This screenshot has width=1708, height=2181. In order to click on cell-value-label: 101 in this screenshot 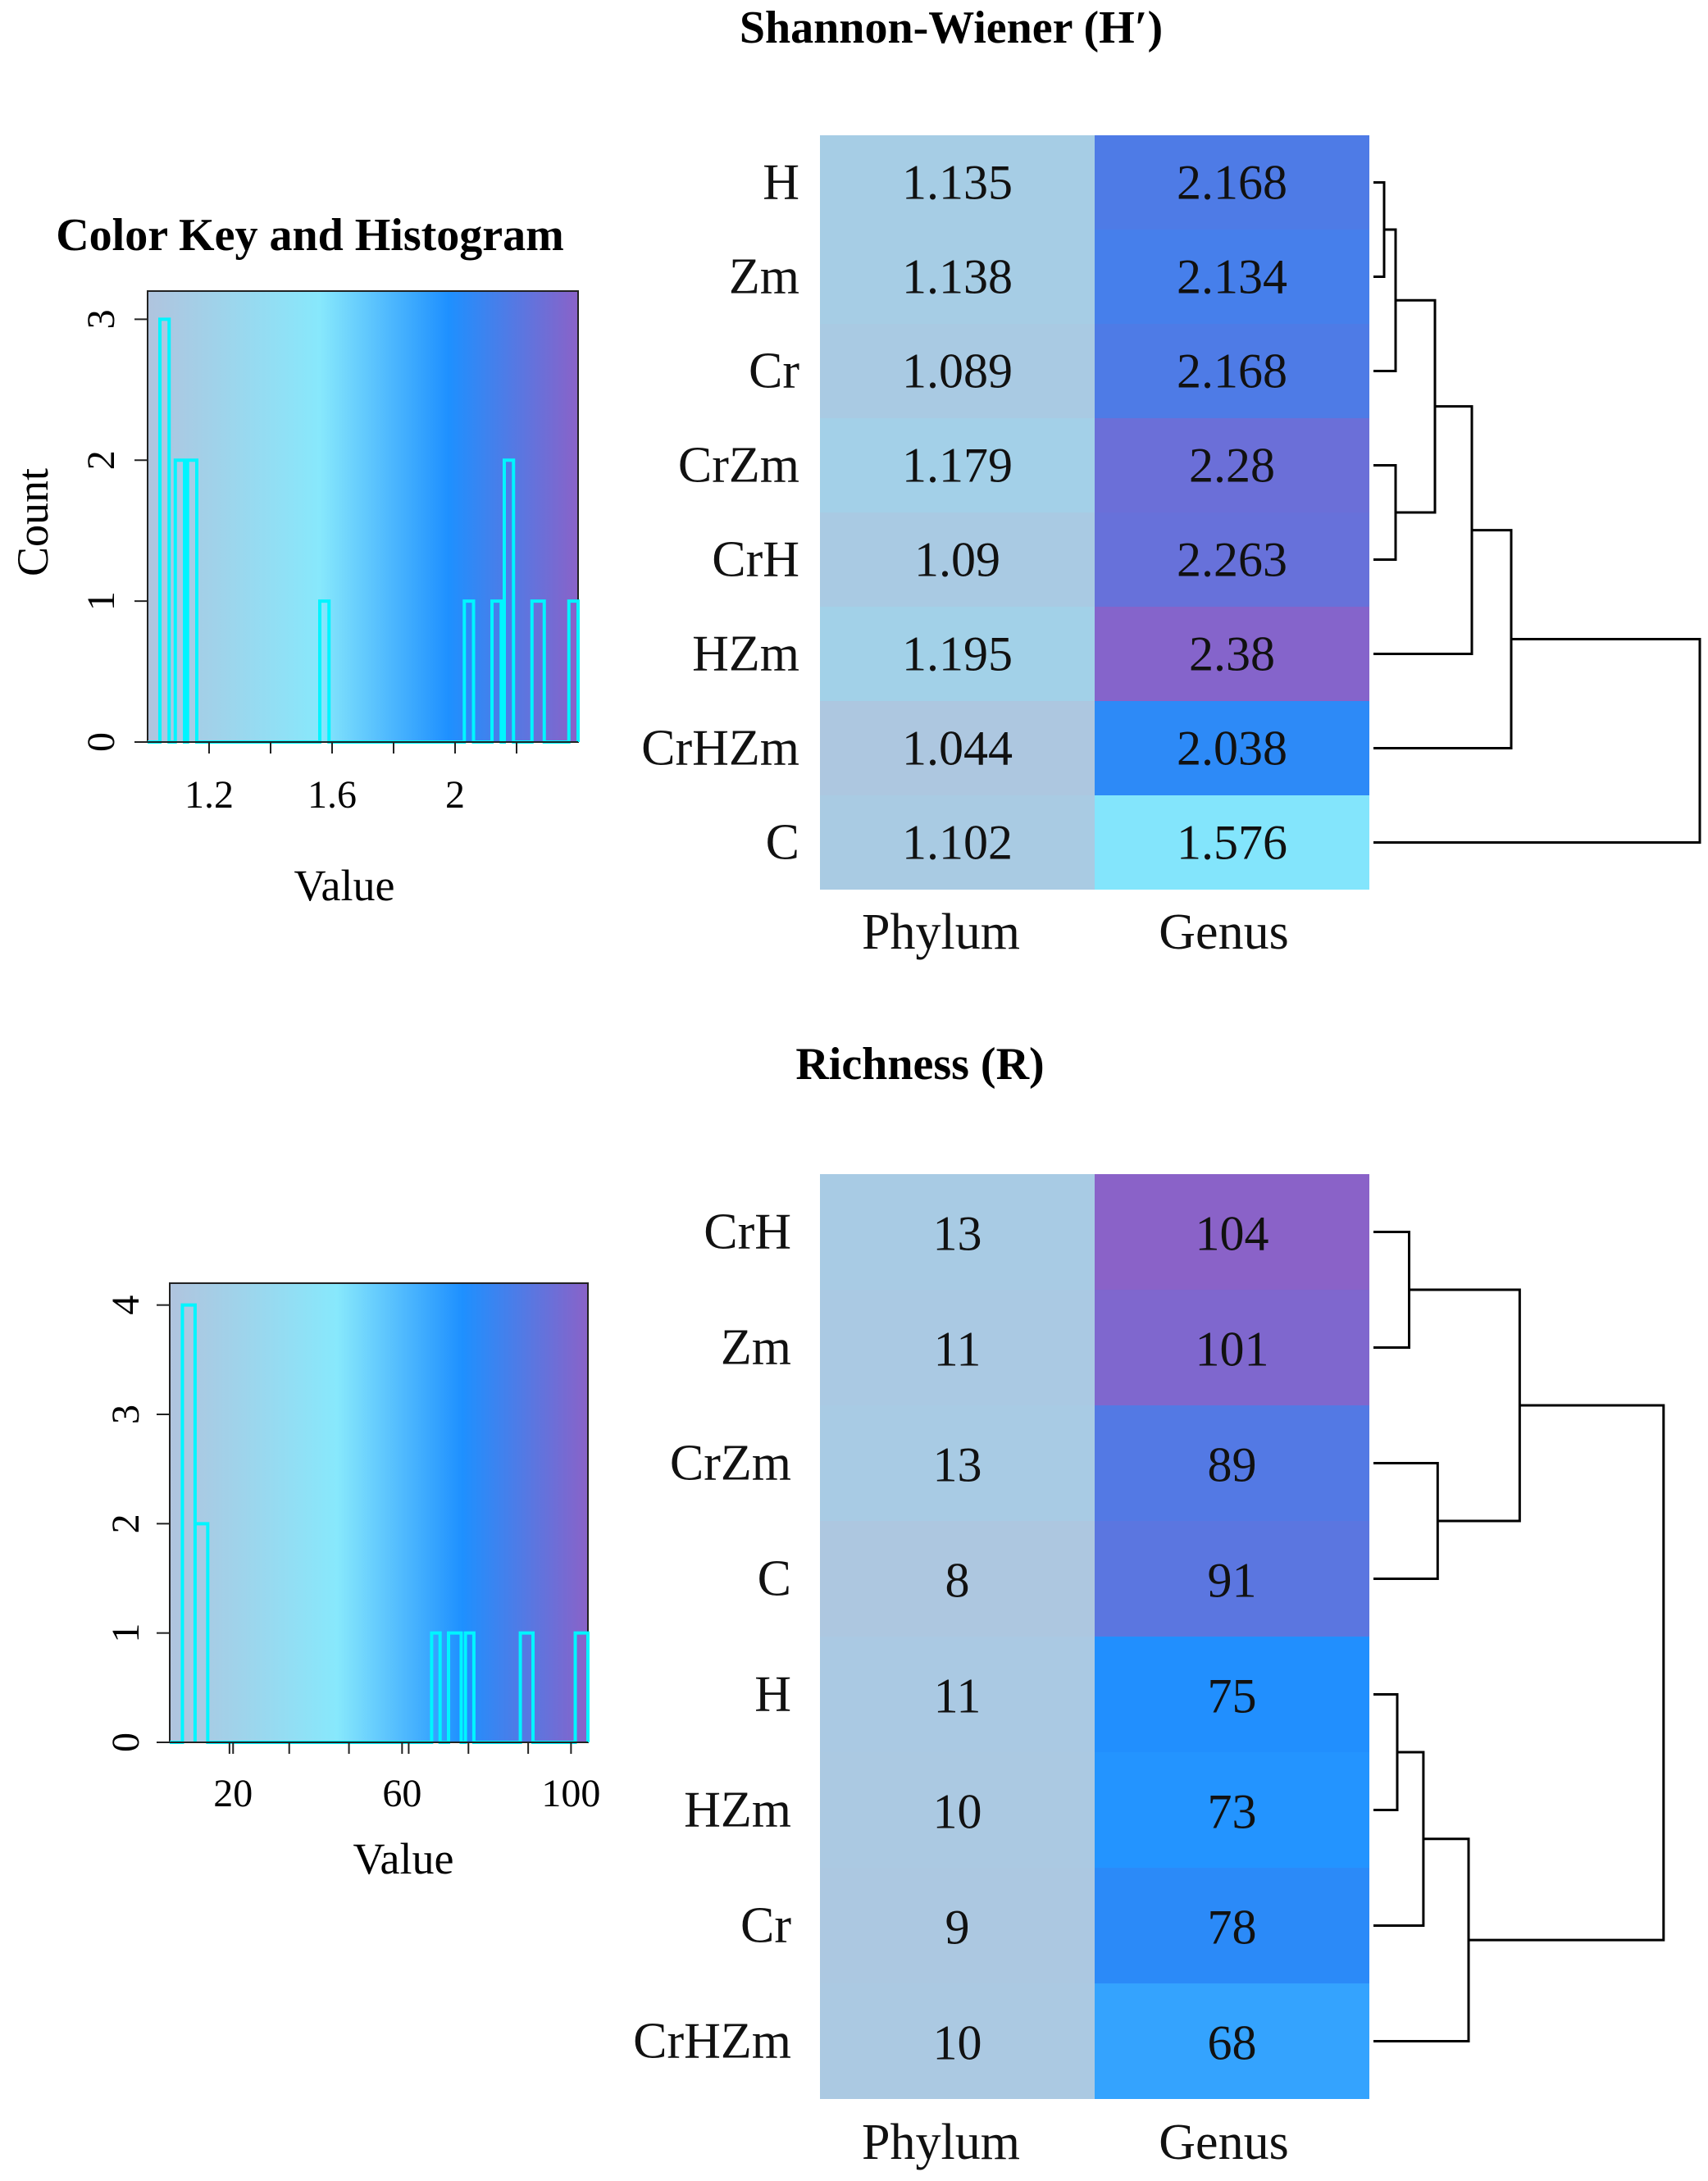, I will do `click(1232, 1350)`.